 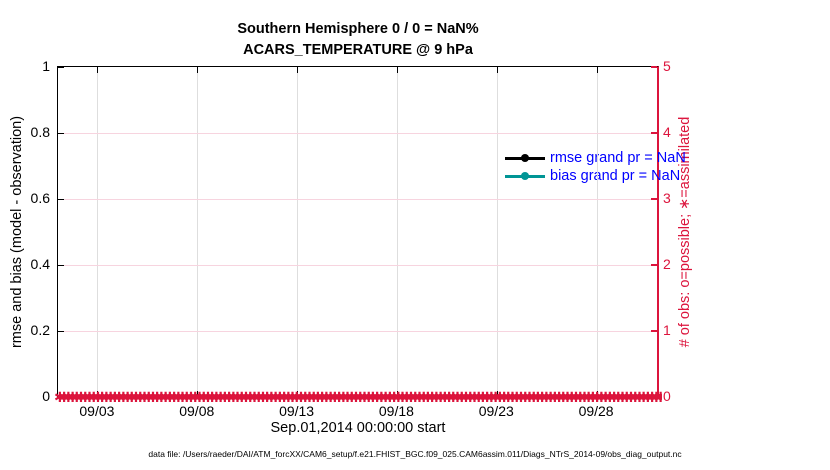 I want to click on x-tick-label: 09/23, so click(x=496, y=411).